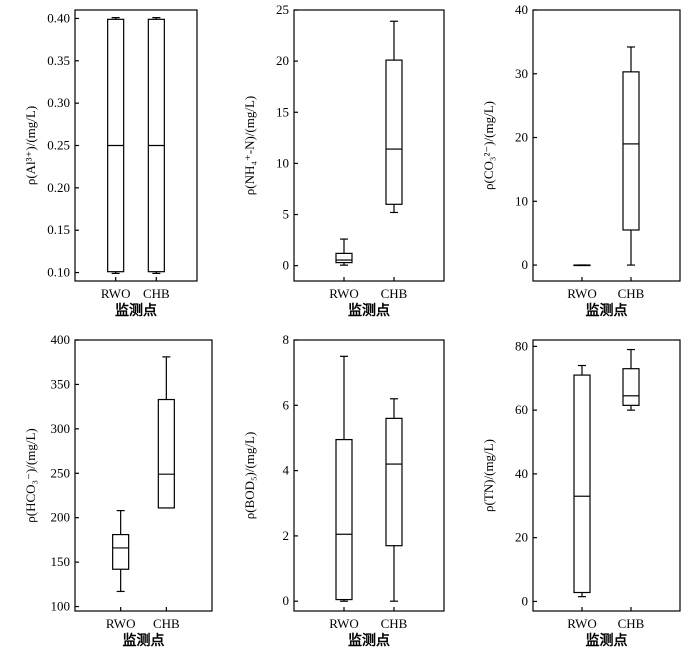  Describe the element at coordinates (61, 339) in the screenshot. I see `y-tick-label: 400` at that location.